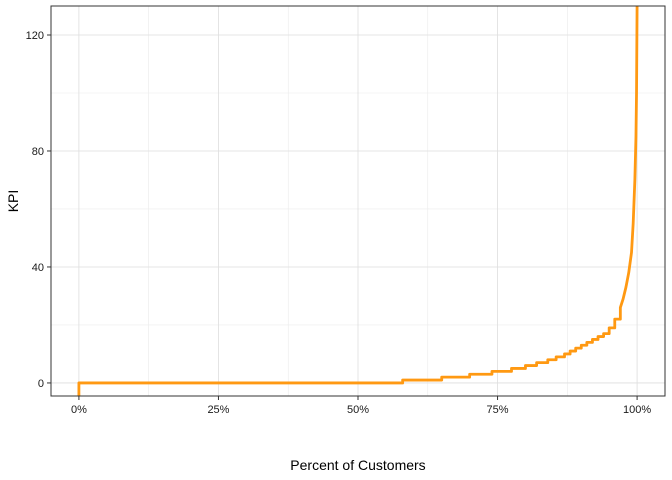 The width and height of the screenshot is (672, 480). Describe the element at coordinates (35, 36) in the screenshot. I see `y-tick-label: 120` at that location.